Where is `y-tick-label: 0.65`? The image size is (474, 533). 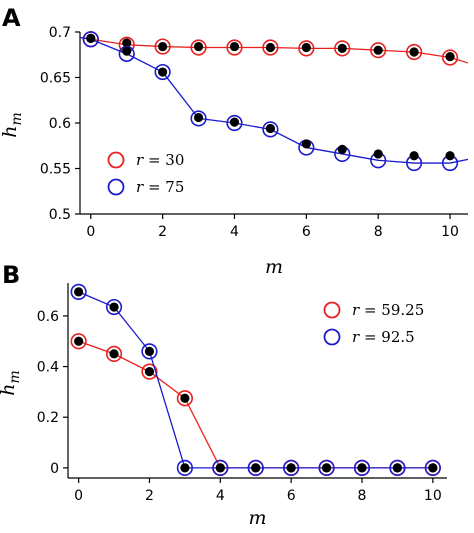 y-tick-label: 0.65 is located at coordinates (55, 79).